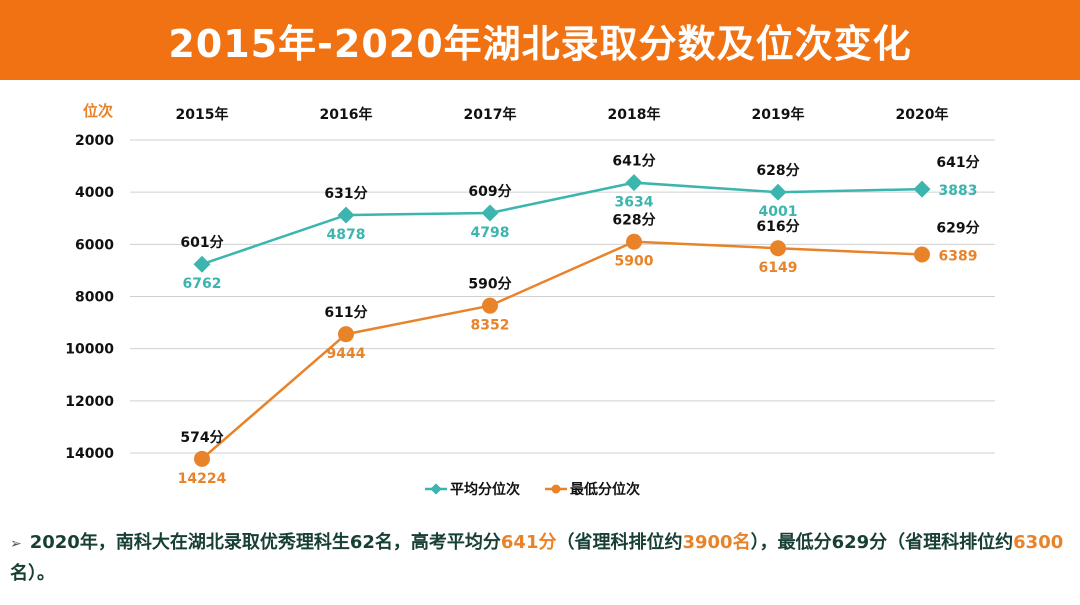 The width and height of the screenshot is (1080, 605). I want to click on rank-label: 4001, so click(778, 212).